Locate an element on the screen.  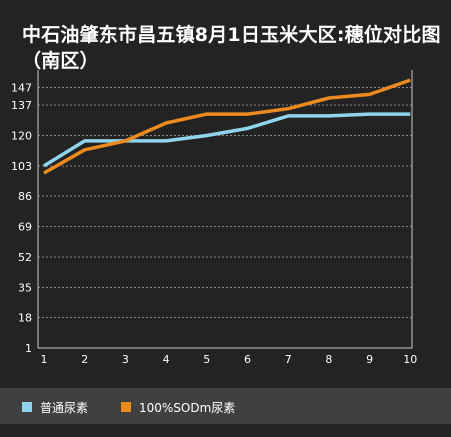
y-tick-label: 52 is located at coordinates (25, 257).